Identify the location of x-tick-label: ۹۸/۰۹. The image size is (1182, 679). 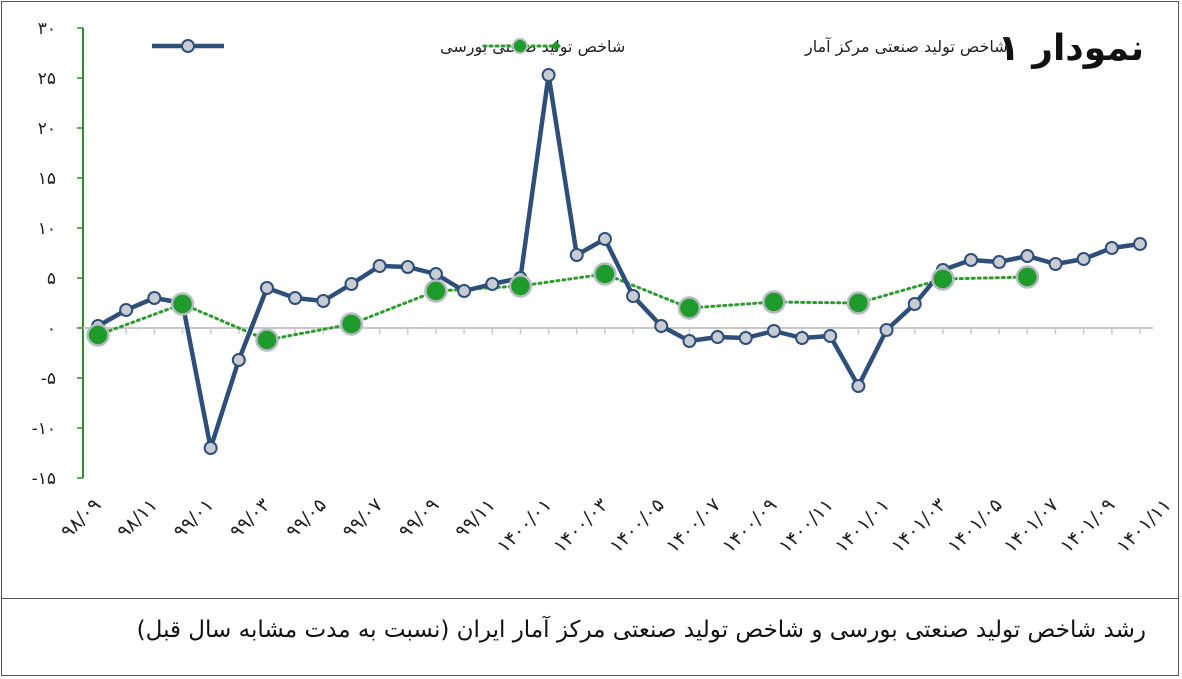
(81, 518).